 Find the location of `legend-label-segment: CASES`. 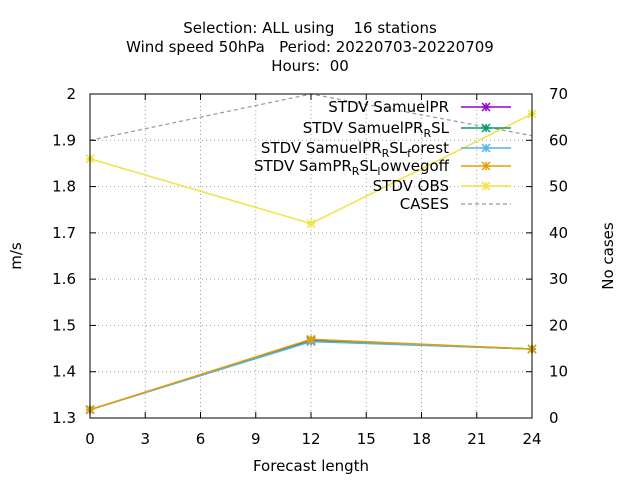

legend-label-segment: CASES is located at coordinates (424, 204).